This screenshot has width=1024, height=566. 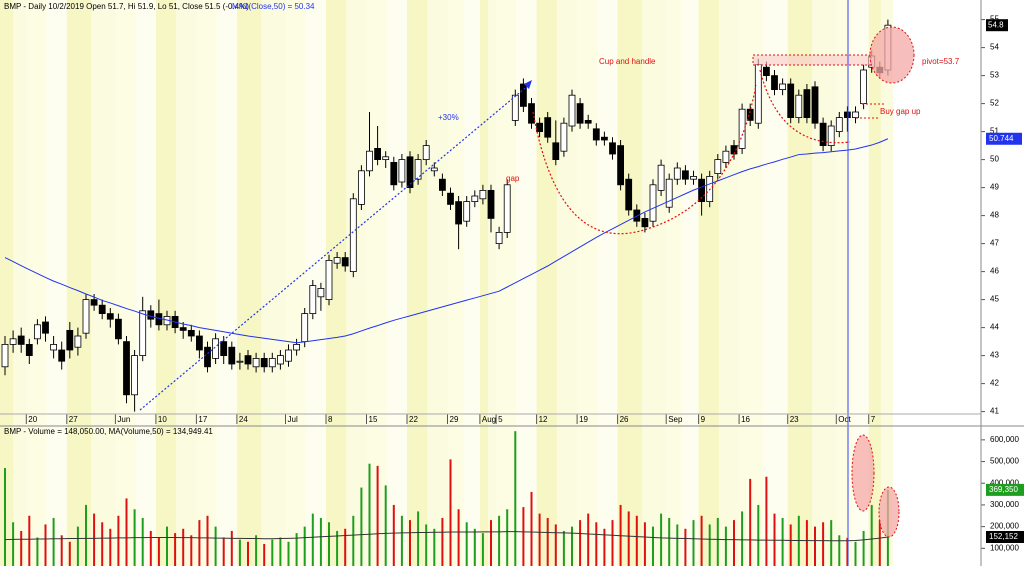 I want to click on x-tick-label: 17, so click(x=202, y=419).